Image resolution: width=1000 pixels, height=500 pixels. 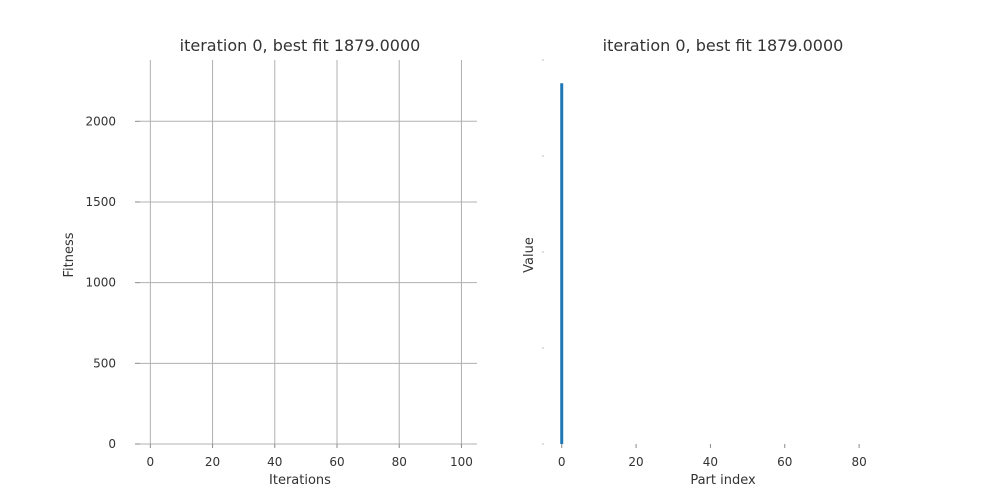 What do you see at coordinates (104, 363) in the screenshot?
I see `fitness-y-tick-label-500: 500` at bounding box center [104, 363].